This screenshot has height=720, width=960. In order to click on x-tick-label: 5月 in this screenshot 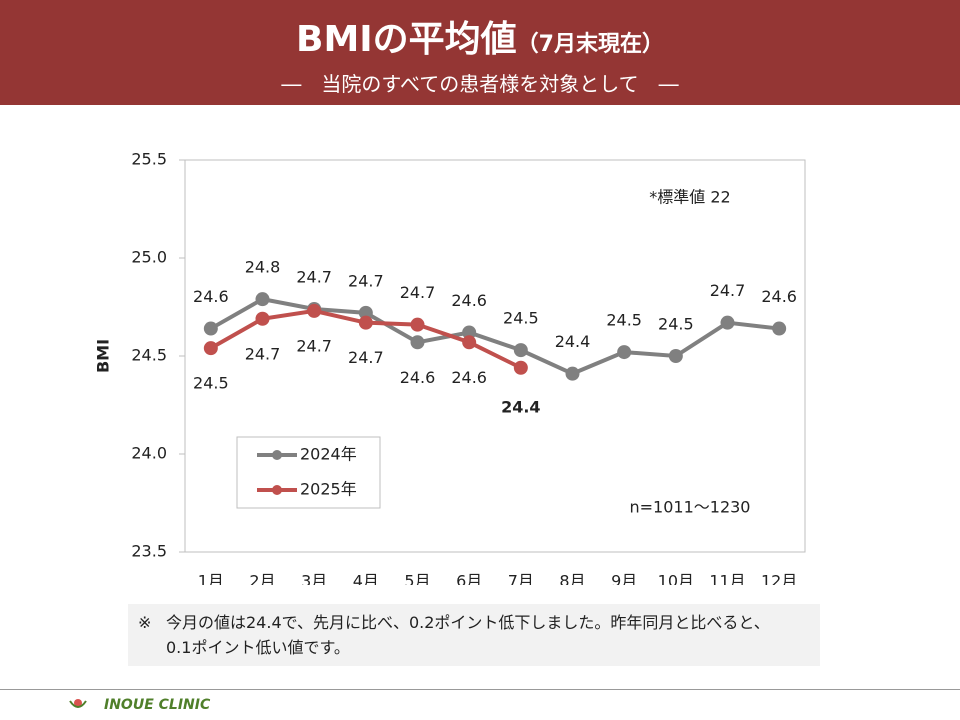, I will do `click(417, 579)`.